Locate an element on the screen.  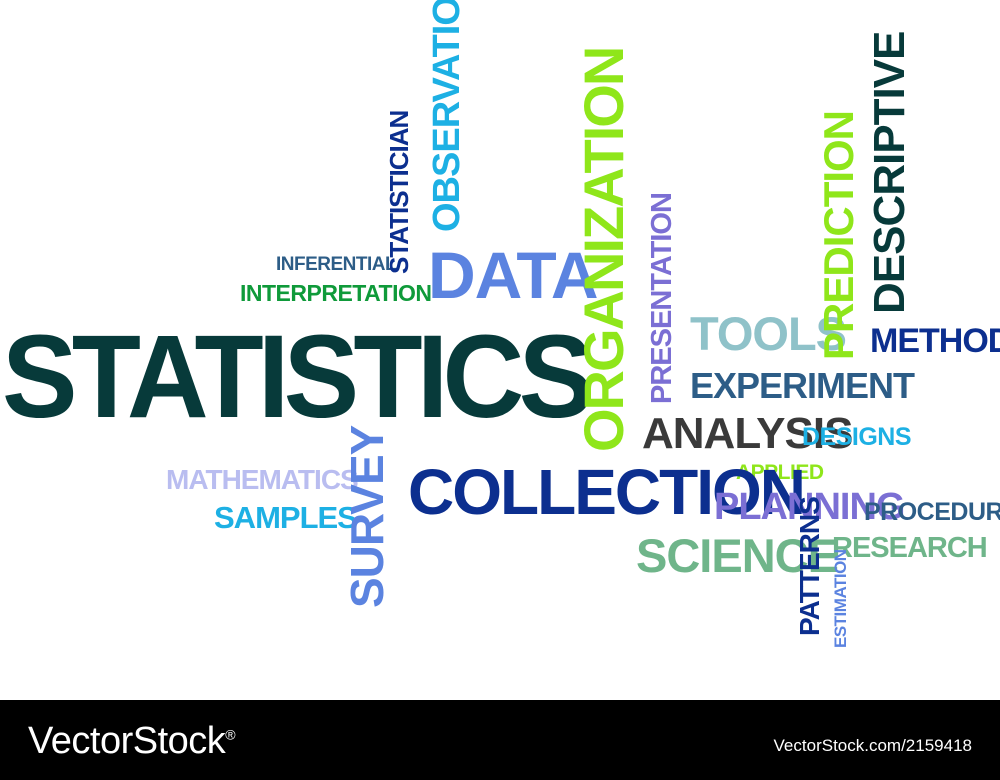
word-observation: OBSERVATION is located at coordinates (447, 116).